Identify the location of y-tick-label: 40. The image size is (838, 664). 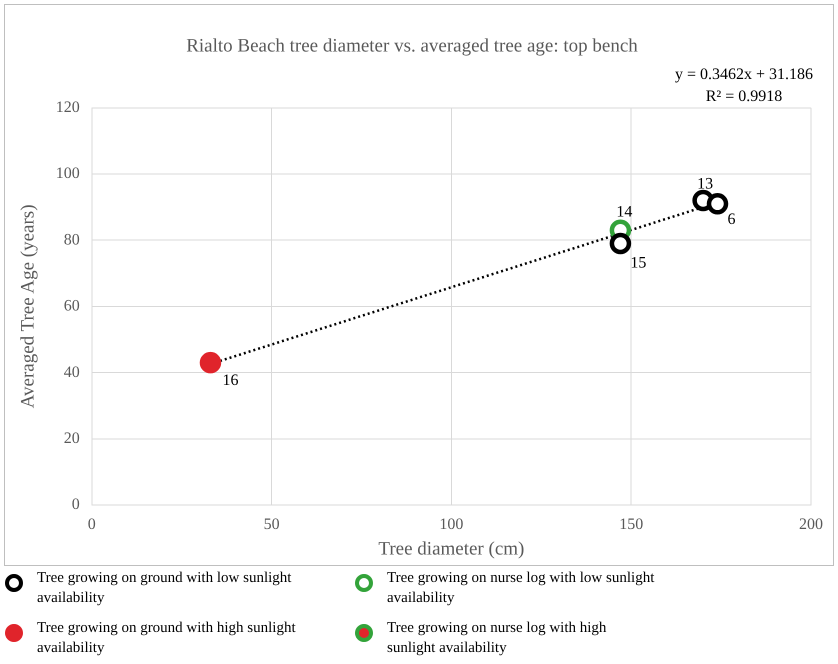
(72, 372).